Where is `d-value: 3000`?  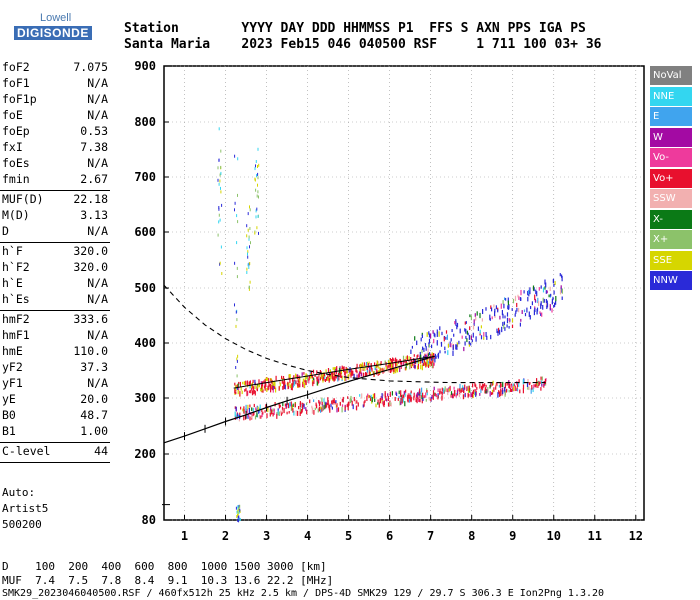 d-value: 3000 is located at coordinates (280, 566).